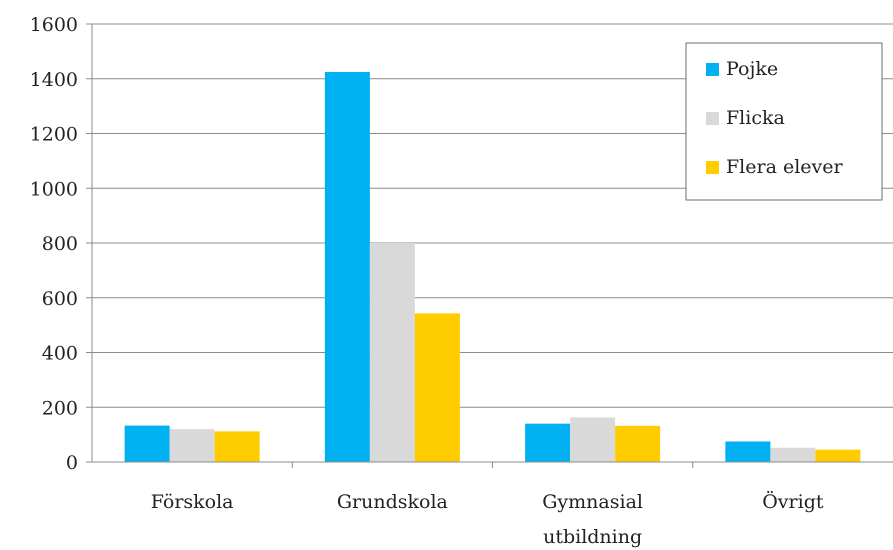 This screenshot has width=893, height=550. What do you see at coordinates (60, 244) in the screenshot?
I see `y-tick-label: 800` at bounding box center [60, 244].